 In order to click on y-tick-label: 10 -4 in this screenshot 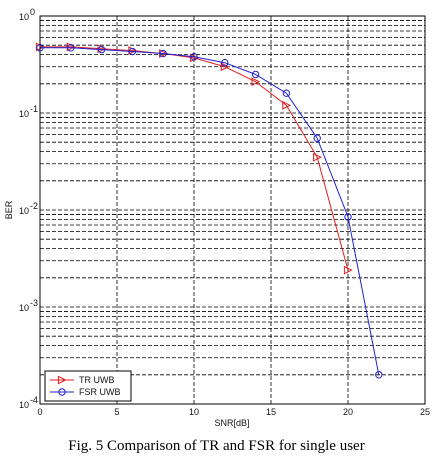, I will do `click(28, 402)`.